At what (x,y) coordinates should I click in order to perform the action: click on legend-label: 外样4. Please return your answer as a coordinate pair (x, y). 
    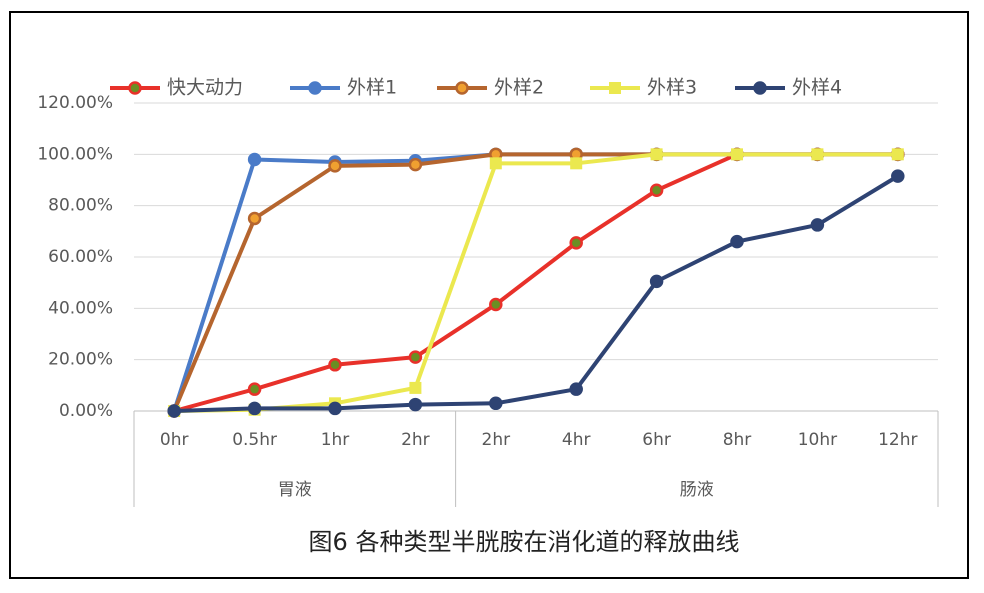
    Looking at the image, I should click on (817, 88).